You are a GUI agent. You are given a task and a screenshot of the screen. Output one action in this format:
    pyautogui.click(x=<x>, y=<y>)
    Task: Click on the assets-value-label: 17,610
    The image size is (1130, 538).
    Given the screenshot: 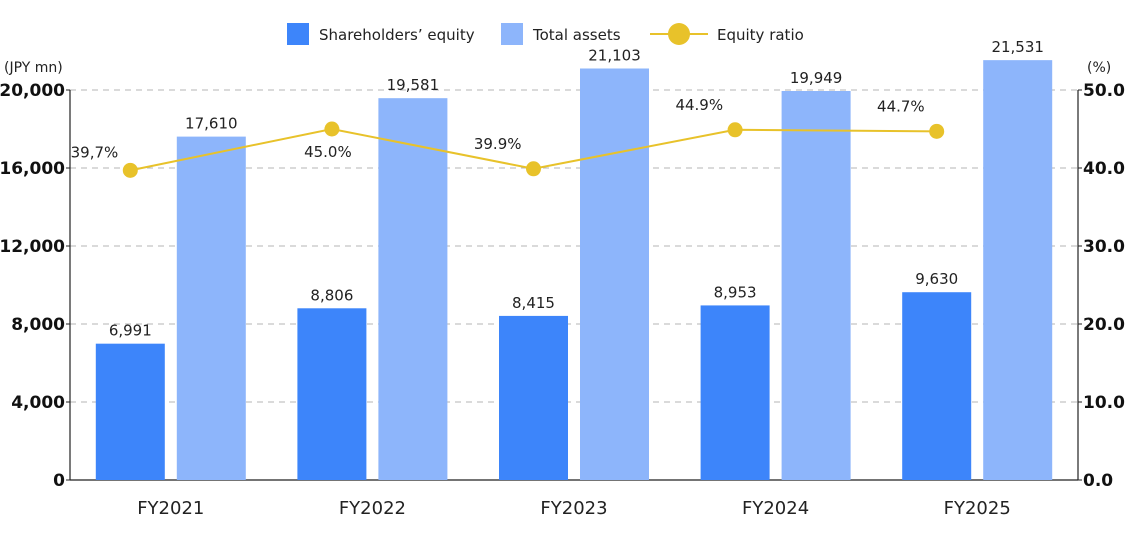 What is the action you would take?
    pyautogui.click(x=211, y=124)
    